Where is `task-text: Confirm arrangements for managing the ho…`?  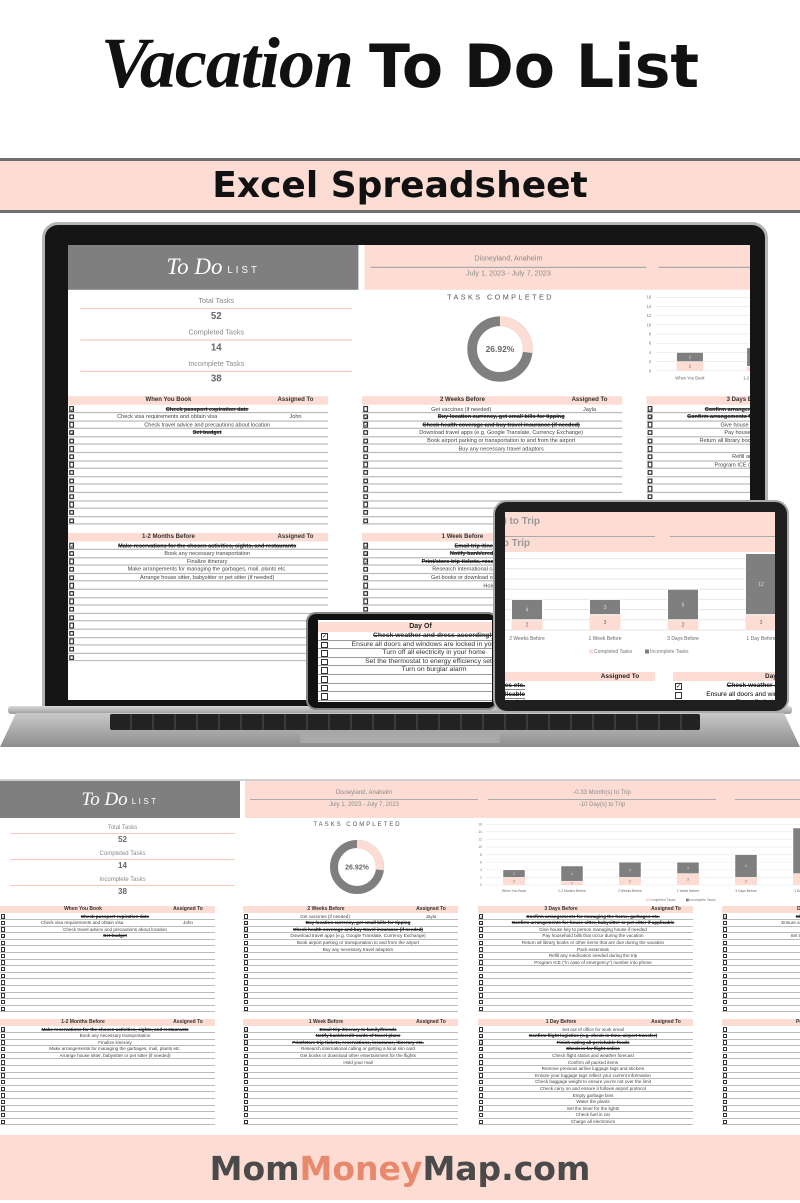 task-text: Confirm arrangements for managing the ho… is located at coordinates (593, 916).